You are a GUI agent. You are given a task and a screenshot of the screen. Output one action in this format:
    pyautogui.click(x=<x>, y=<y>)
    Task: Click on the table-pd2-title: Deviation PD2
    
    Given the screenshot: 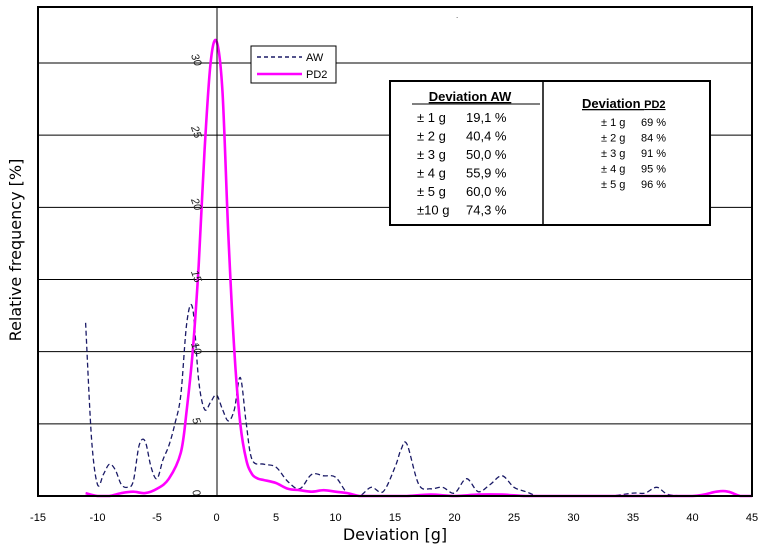 What is the action you would take?
    pyautogui.click(x=624, y=103)
    